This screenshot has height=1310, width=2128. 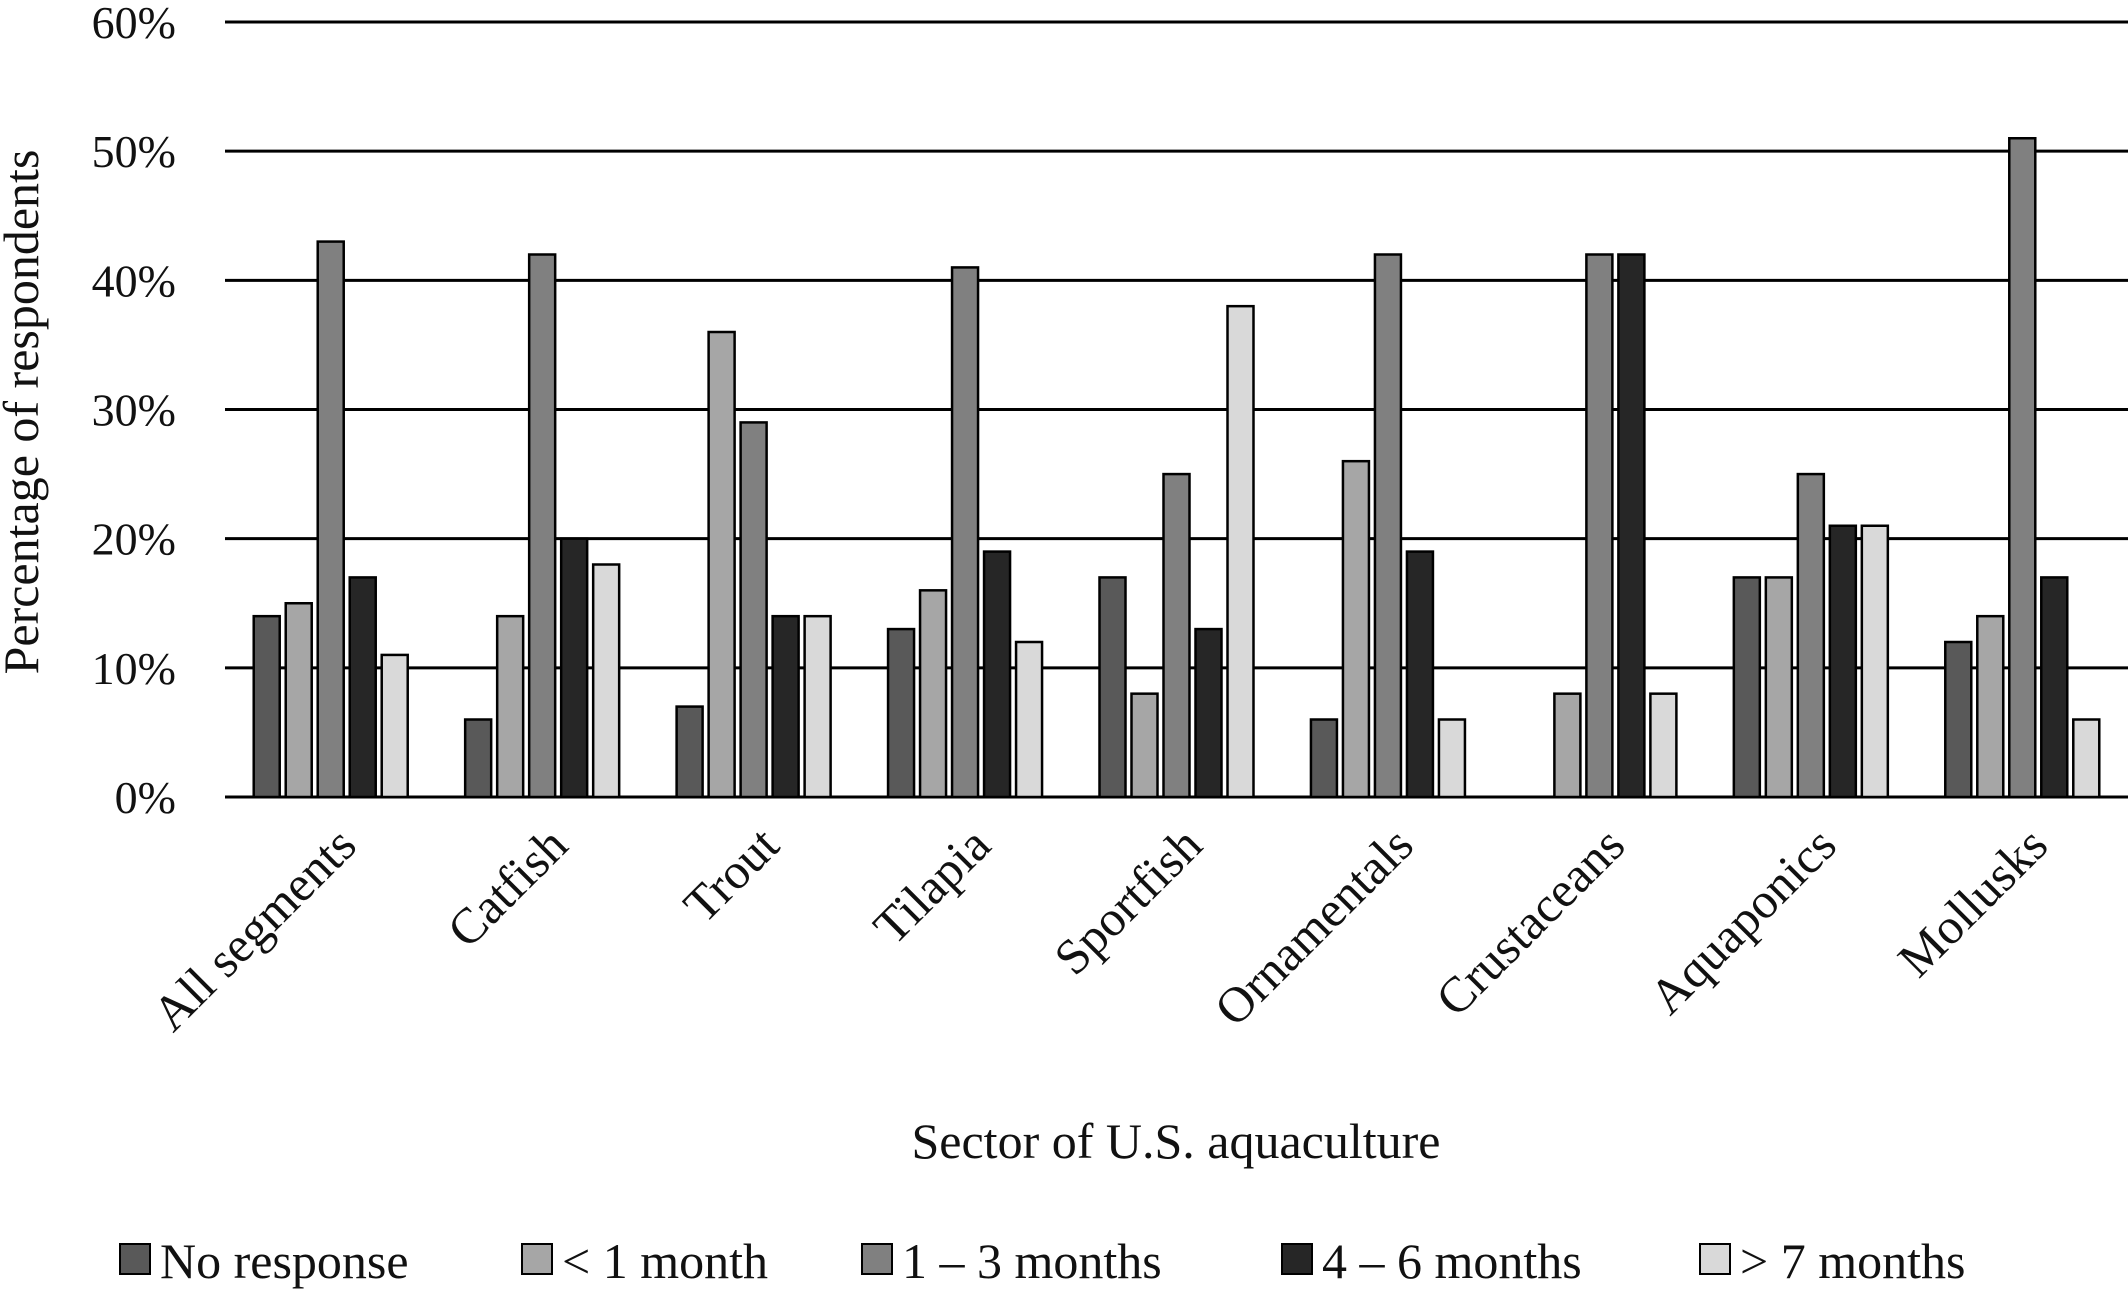 I want to click on y-tick-label: 50%, so click(x=134, y=151).